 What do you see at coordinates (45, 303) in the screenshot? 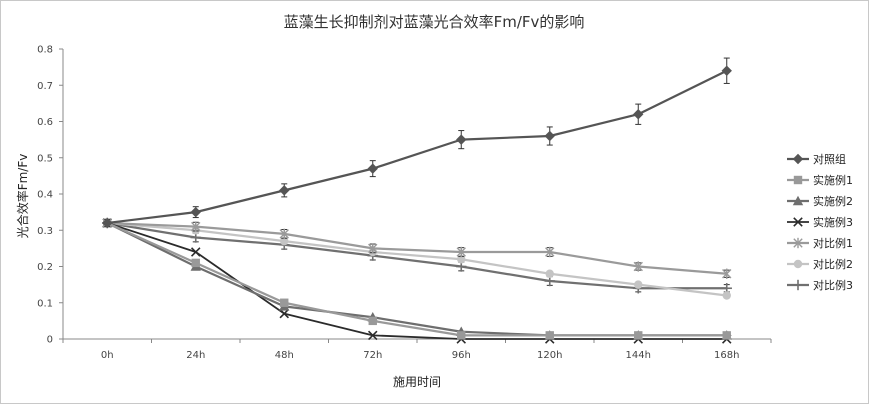
I see `y-tick-label: 0.1` at bounding box center [45, 303].